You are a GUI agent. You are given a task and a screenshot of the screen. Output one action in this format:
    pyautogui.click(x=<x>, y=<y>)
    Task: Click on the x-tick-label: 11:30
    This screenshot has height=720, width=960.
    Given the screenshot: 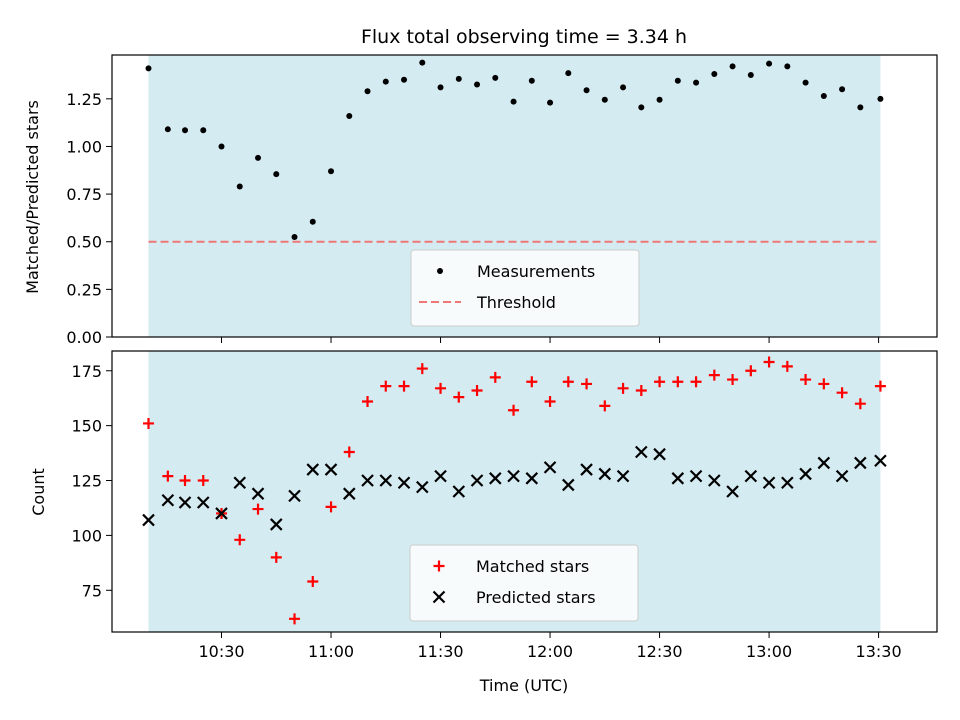 What is the action you would take?
    pyautogui.click(x=440, y=651)
    